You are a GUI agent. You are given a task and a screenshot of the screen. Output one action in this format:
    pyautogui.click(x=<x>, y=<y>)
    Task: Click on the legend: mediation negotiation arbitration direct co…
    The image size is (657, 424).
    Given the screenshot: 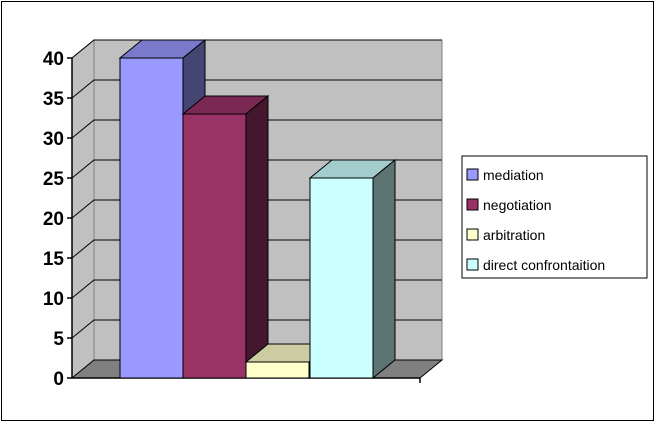 What is the action you would take?
    pyautogui.click(x=554, y=217)
    